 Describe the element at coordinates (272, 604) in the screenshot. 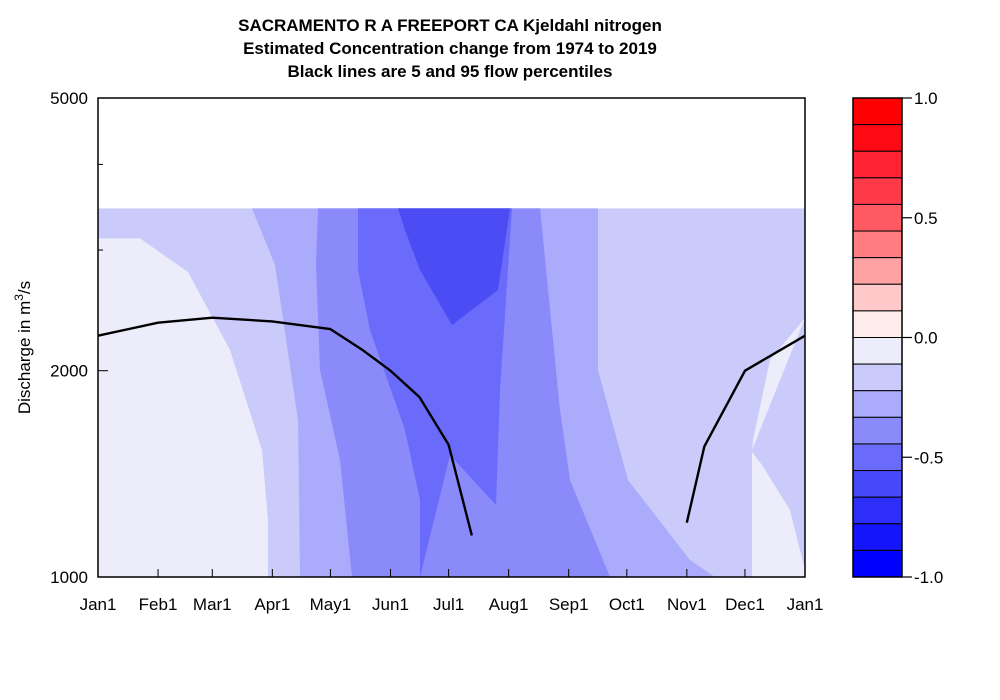

I see `x-tick-label: Apr1` at that location.